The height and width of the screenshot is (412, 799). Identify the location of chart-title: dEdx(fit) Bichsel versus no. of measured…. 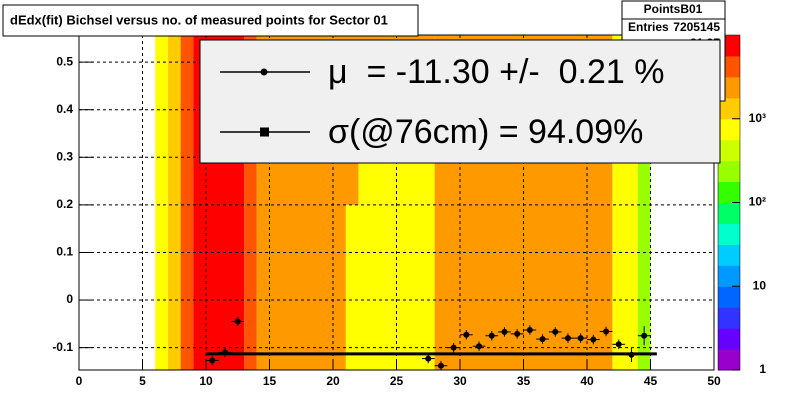
(199, 19).